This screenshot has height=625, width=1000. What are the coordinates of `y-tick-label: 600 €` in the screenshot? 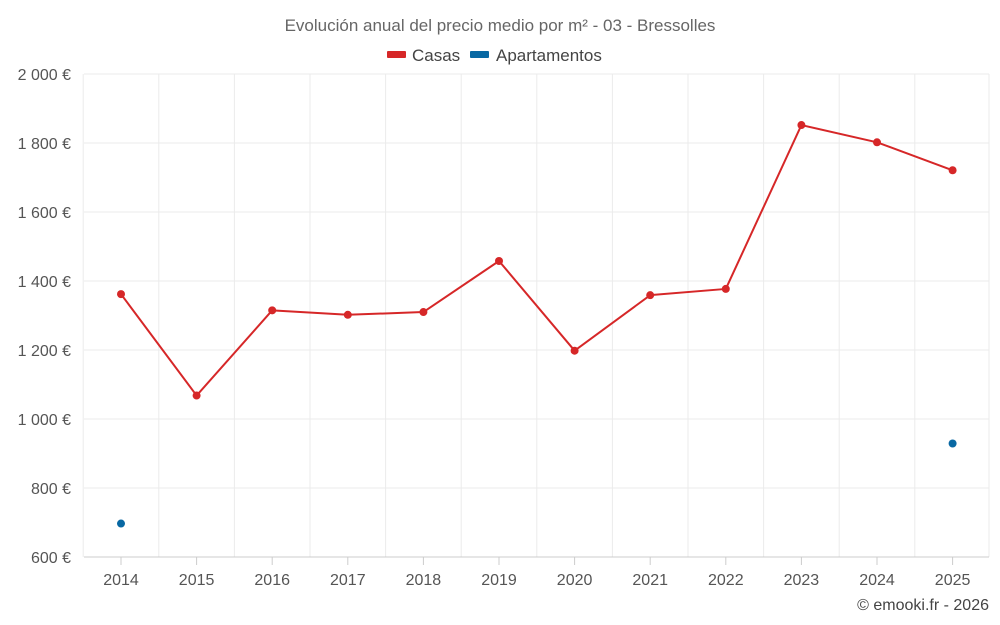 It's located at (51, 558).